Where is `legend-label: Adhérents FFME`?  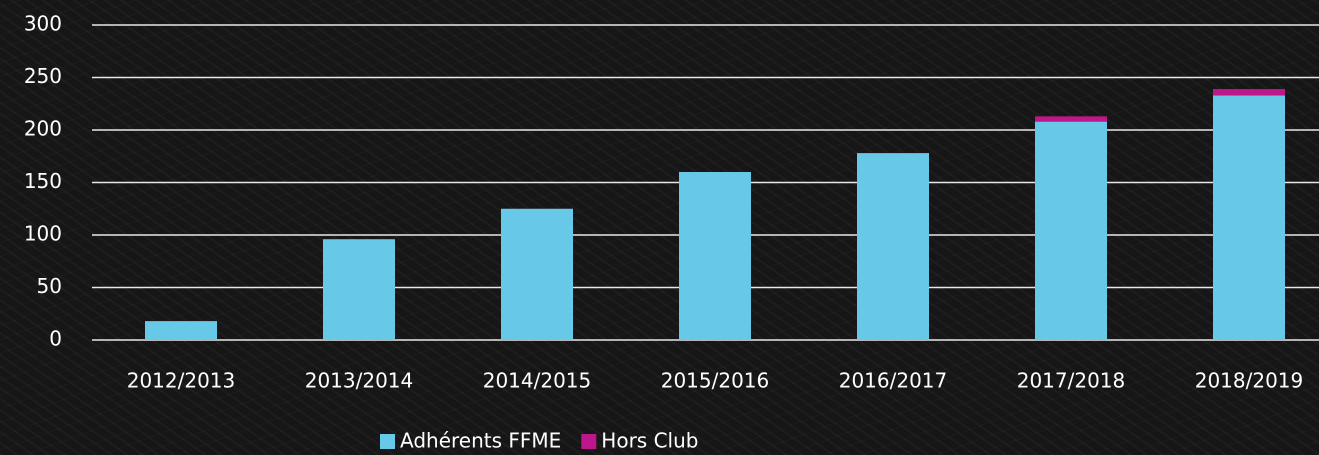 legend-label: Adhérents FFME is located at coordinates (480, 441).